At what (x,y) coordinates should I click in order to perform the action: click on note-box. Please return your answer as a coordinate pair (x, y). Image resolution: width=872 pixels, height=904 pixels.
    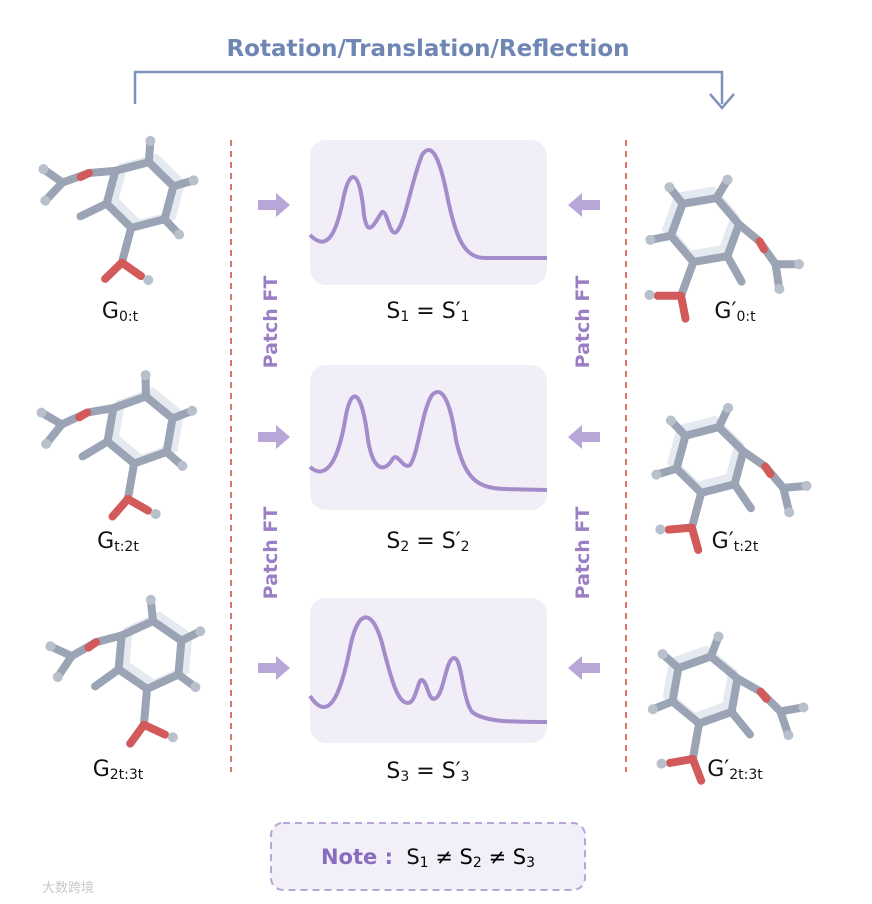
    Looking at the image, I should click on (428, 856).